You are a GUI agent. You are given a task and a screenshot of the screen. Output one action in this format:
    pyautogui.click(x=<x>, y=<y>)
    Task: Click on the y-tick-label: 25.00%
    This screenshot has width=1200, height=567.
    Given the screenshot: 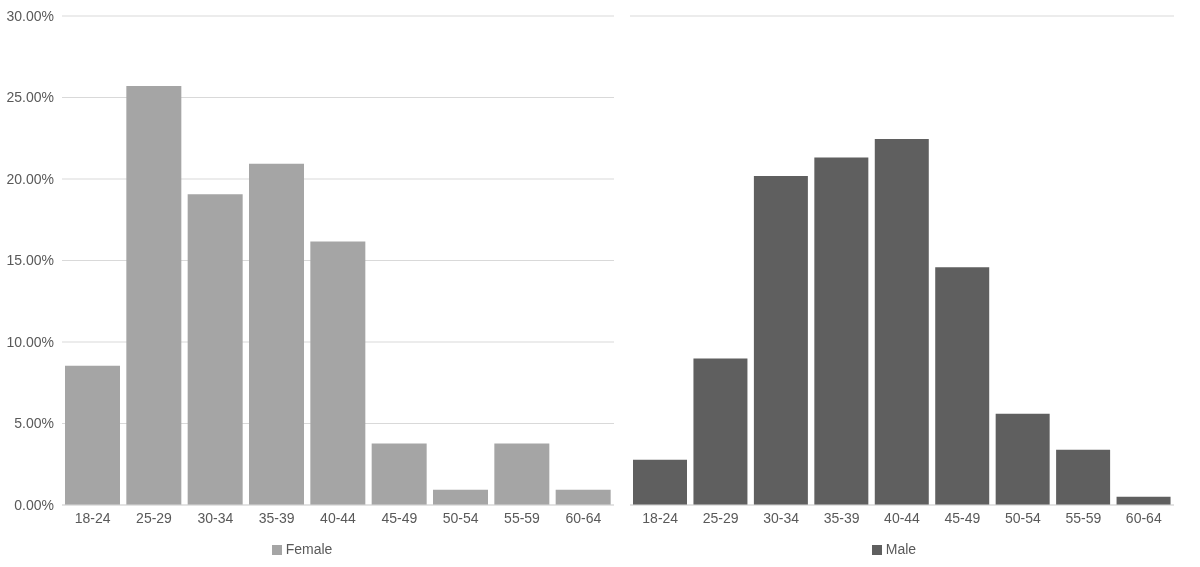 What is the action you would take?
    pyautogui.click(x=30, y=97)
    